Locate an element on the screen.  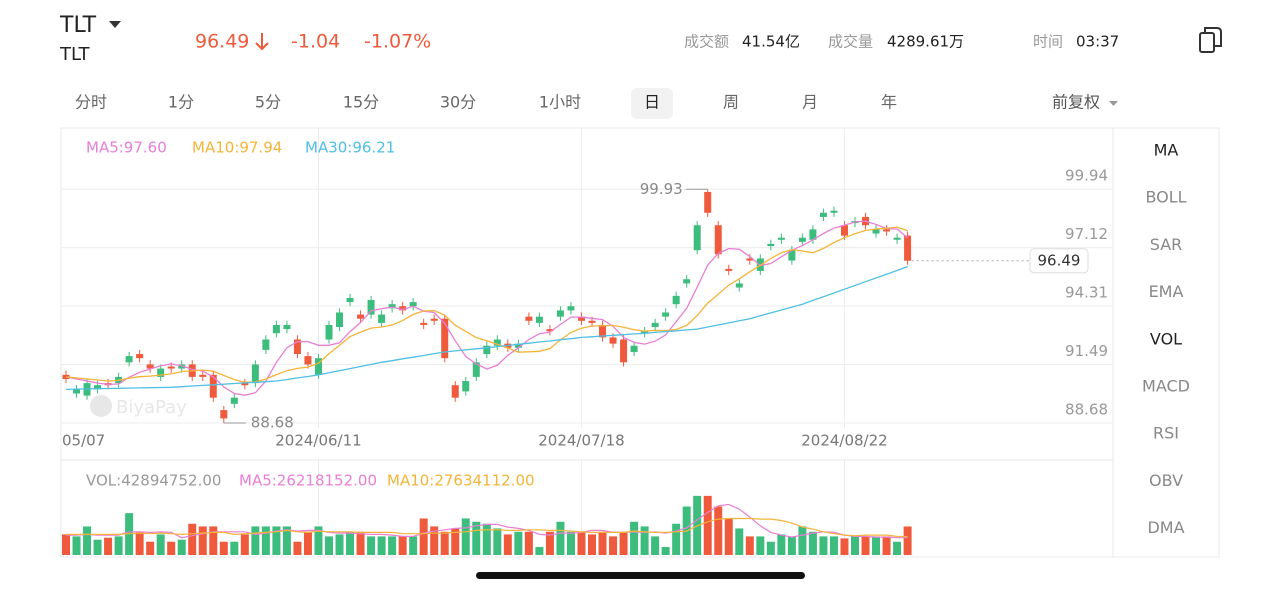
tab: 年 is located at coordinates (889, 102).